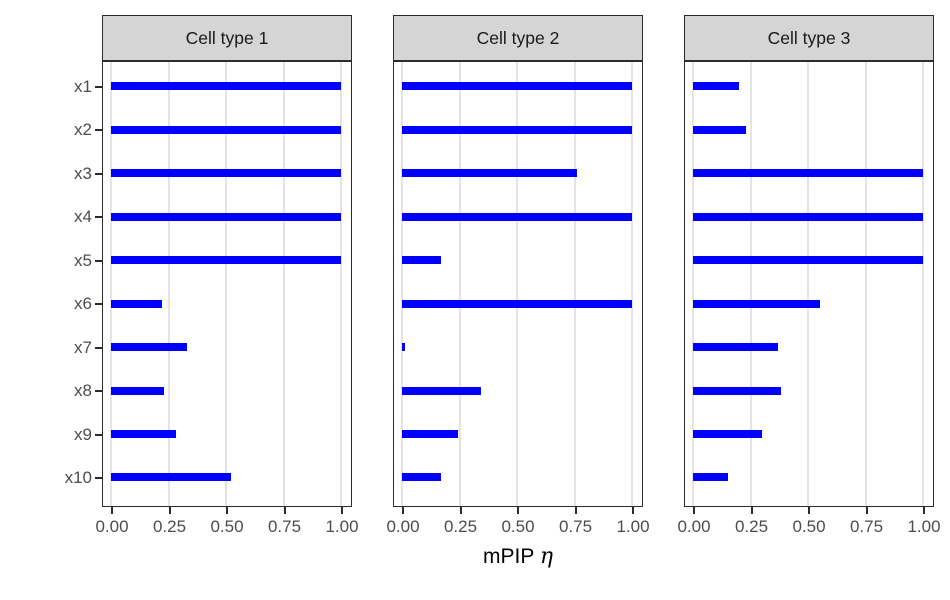  What do you see at coordinates (83, 217) in the screenshot?
I see `y-axis-label-x4: x4` at bounding box center [83, 217].